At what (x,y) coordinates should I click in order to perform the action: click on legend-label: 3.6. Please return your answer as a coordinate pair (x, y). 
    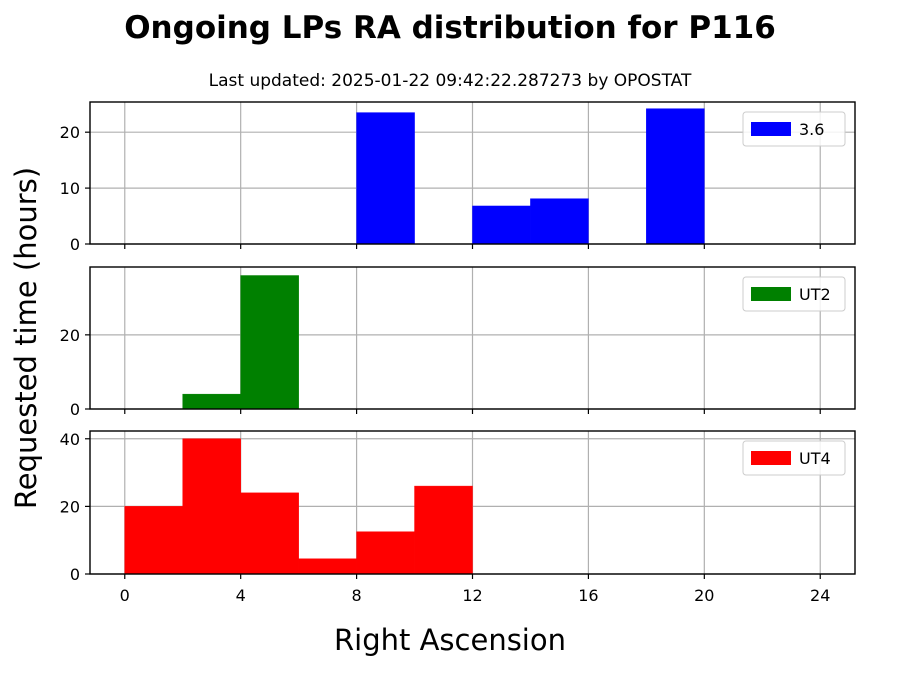
    Looking at the image, I should click on (811, 129).